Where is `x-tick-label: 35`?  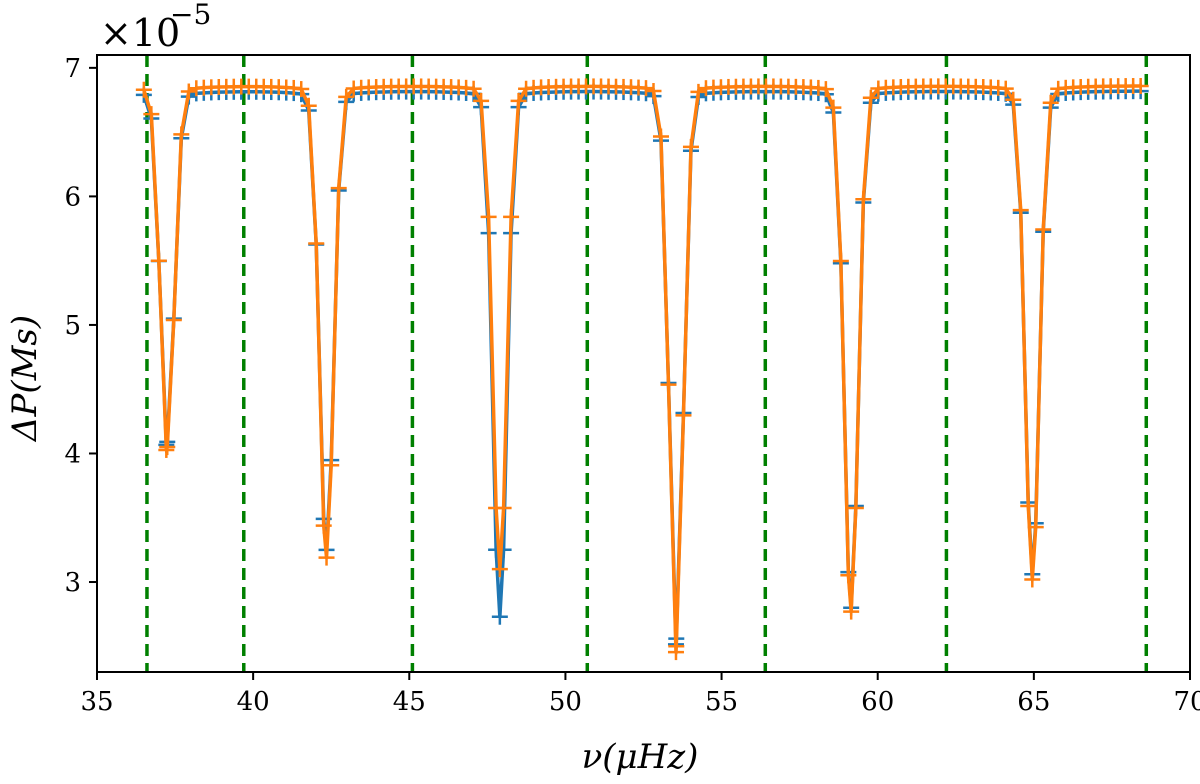
x-tick-label: 35 is located at coordinates (96, 702).